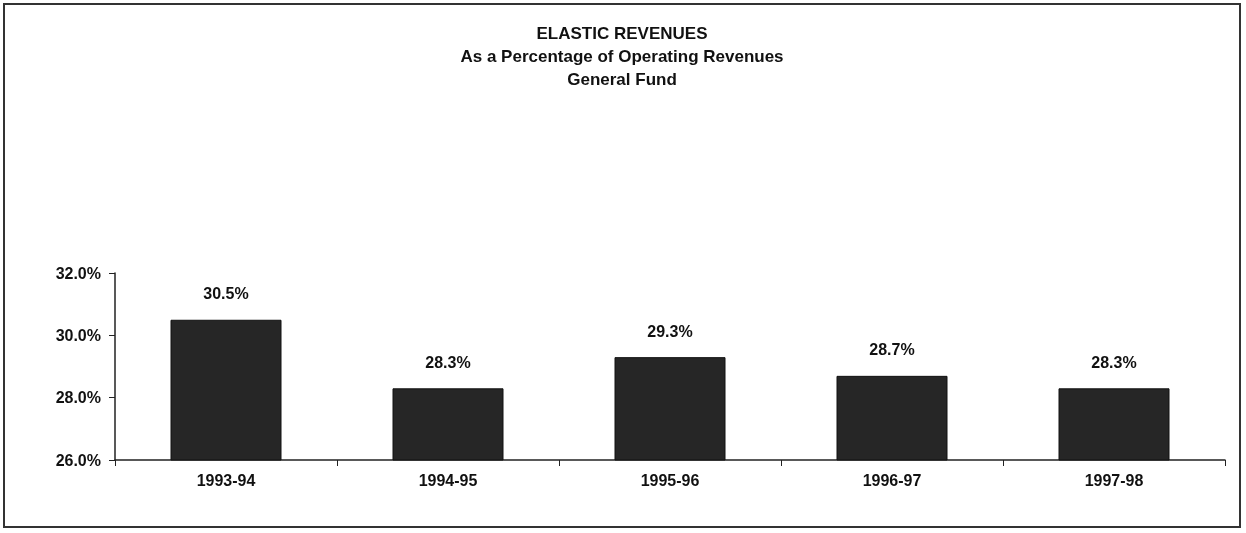  I want to click on y-tick-label: 32.0%, so click(78, 273).